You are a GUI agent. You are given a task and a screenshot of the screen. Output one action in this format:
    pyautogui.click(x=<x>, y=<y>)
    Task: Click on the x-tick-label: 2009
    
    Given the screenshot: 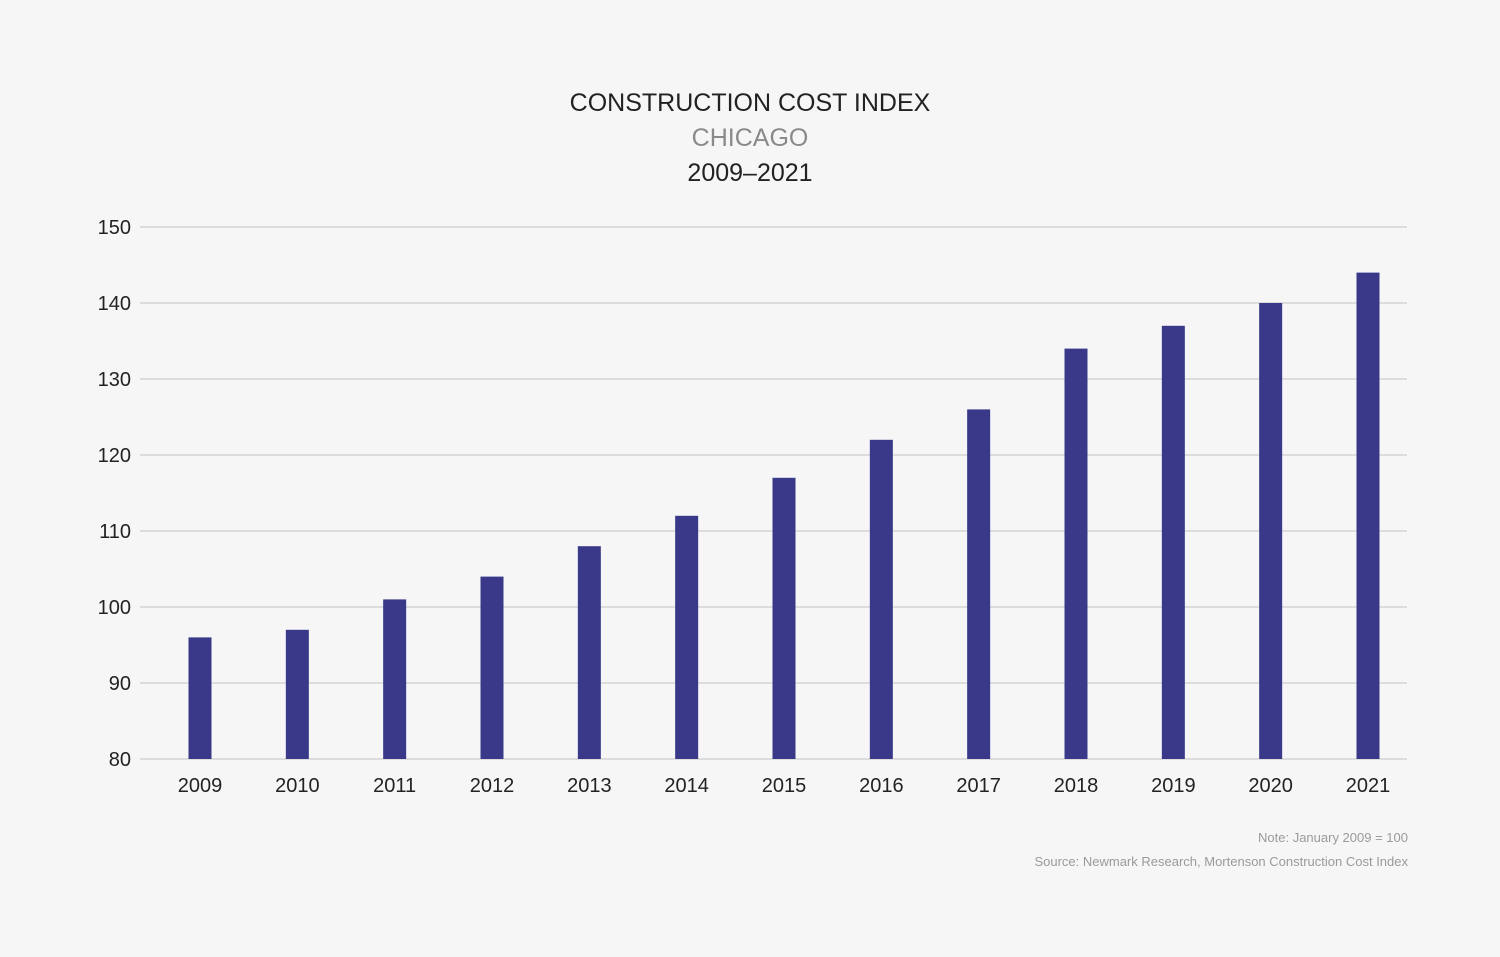 What is the action you would take?
    pyautogui.click(x=200, y=786)
    